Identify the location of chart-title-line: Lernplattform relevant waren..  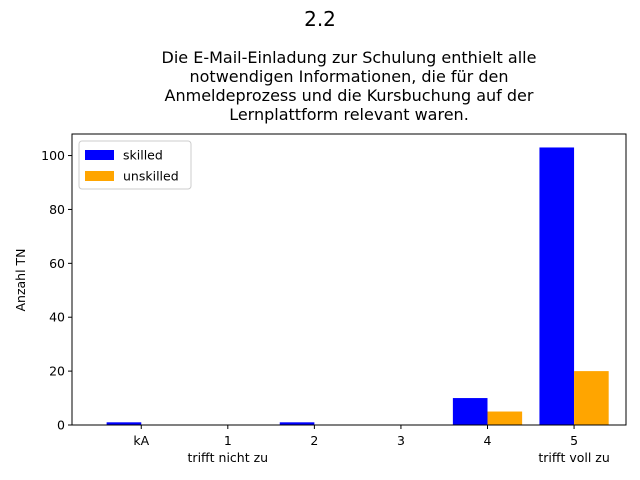
(349, 114).